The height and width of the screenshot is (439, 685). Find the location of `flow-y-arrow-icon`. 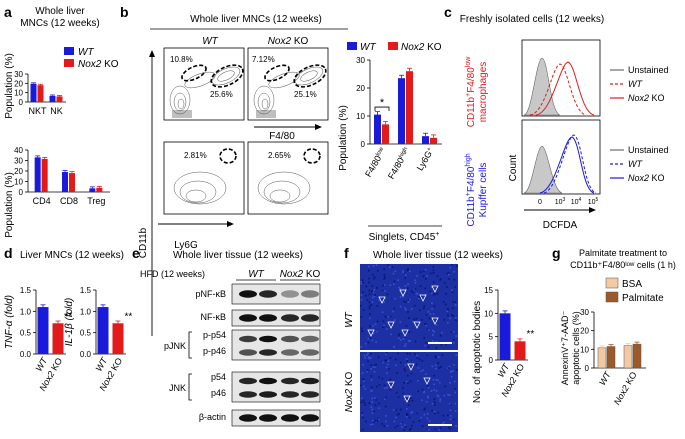

flow-y-arrow-icon is located at coordinates (152, 53).